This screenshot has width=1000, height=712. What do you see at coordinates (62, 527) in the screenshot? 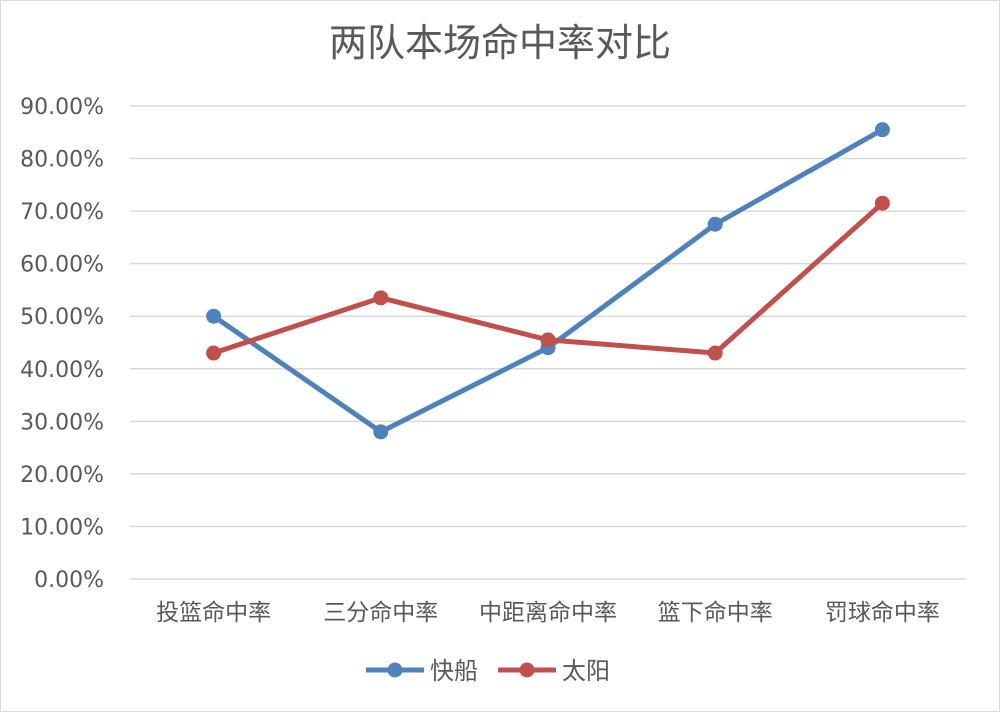
I see `y-tick-label: 10.00%` at bounding box center [62, 527].